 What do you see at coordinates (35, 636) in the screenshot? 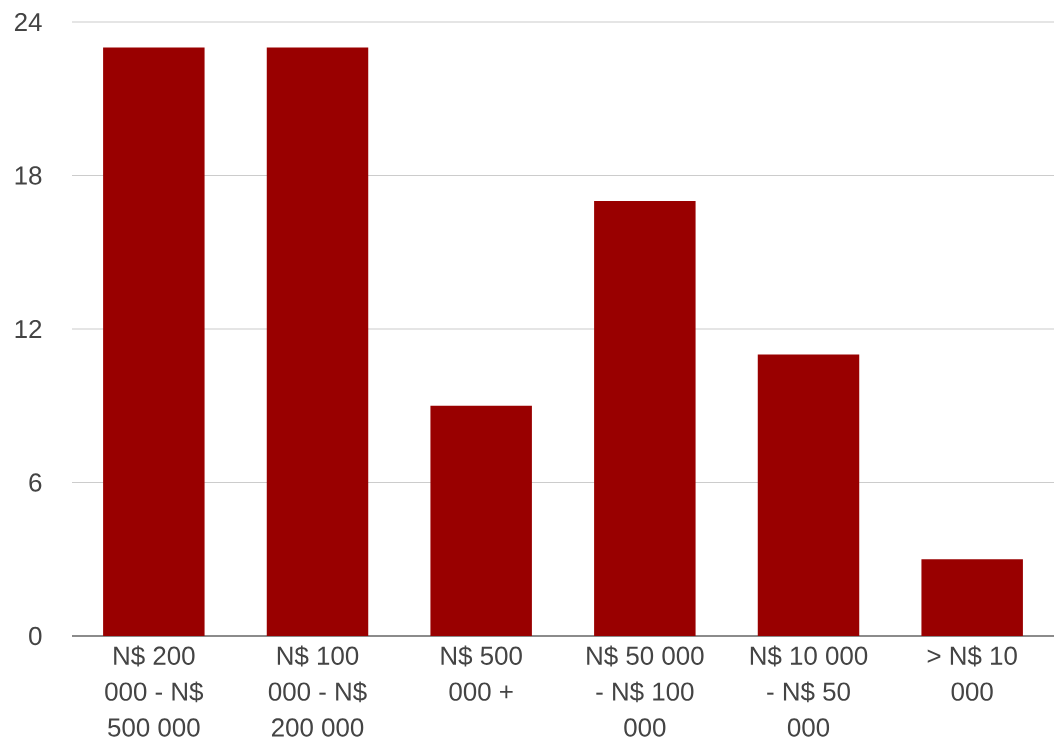
I see `y-tick-label: 0` at bounding box center [35, 636].